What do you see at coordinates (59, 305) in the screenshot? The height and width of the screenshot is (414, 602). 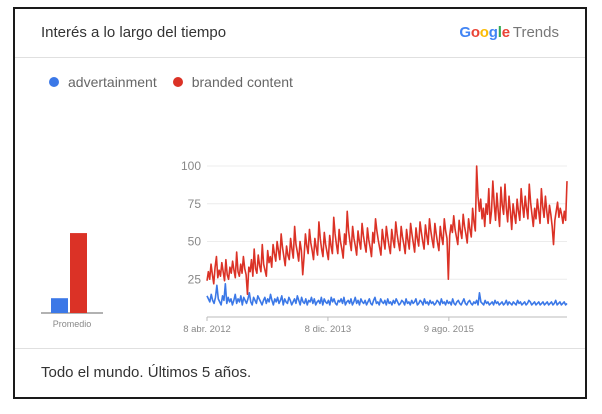 I see `average-bar-advertainment` at bounding box center [59, 305].